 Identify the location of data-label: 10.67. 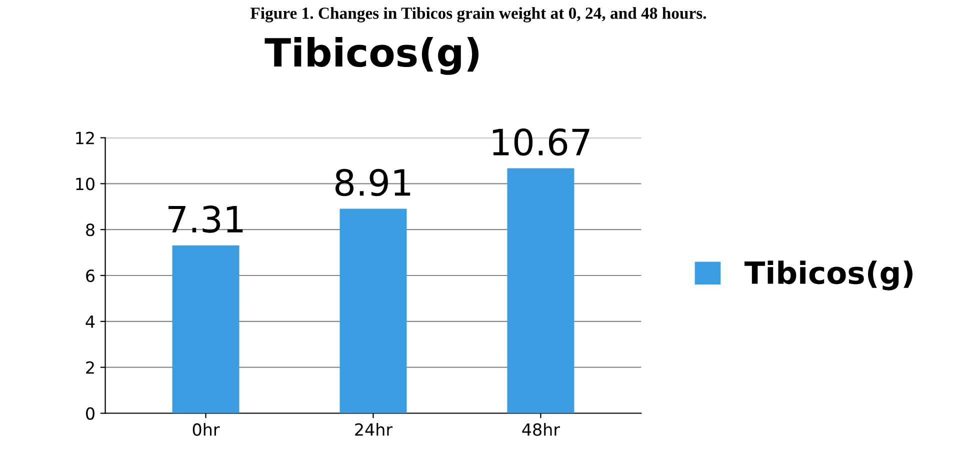
(541, 142).